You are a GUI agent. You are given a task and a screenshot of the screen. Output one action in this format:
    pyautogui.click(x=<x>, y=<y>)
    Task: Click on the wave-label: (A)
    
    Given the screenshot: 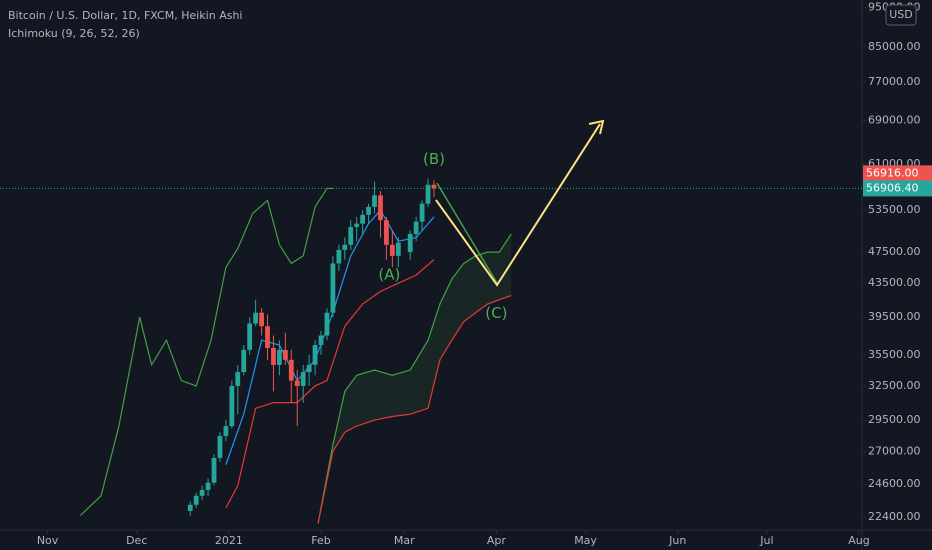 What is the action you would take?
    pyautogui.click(x=389, y=275)
    